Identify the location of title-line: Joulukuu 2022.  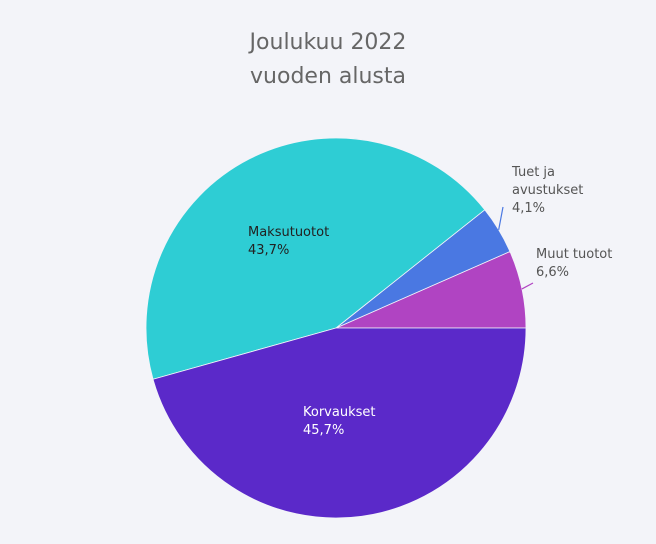
(328, 42).